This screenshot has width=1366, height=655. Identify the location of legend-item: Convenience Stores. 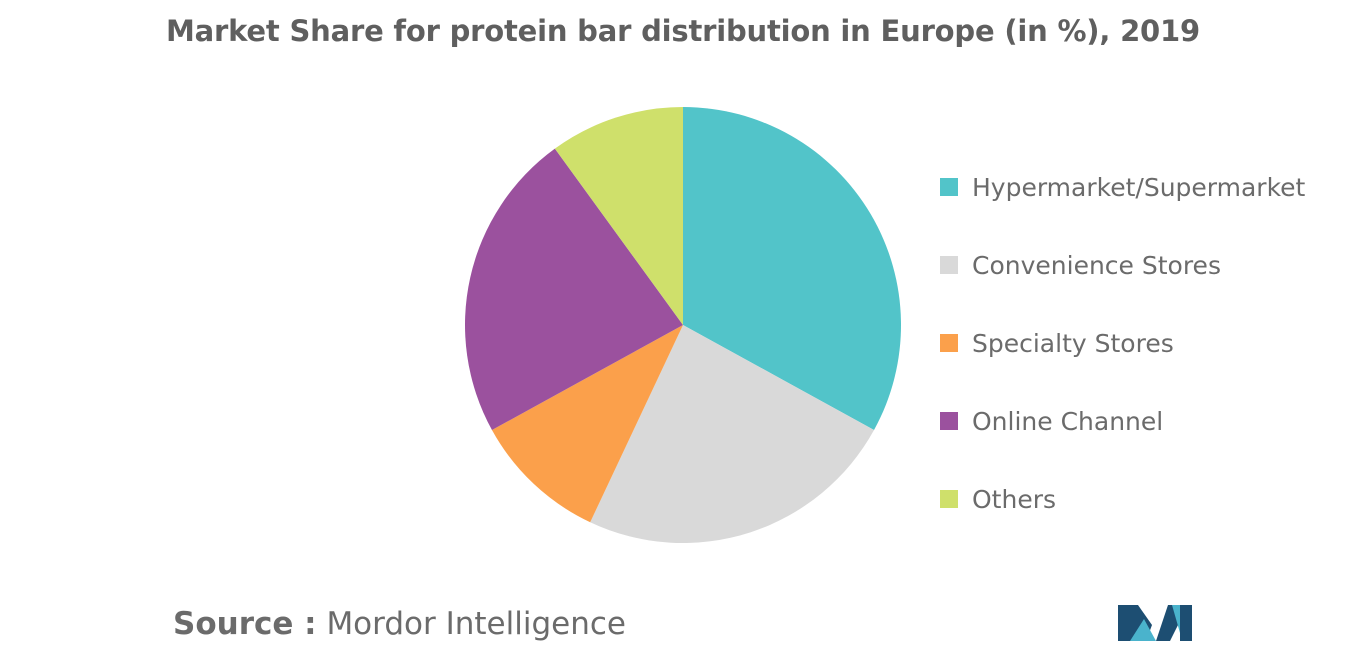
(1122, 265).